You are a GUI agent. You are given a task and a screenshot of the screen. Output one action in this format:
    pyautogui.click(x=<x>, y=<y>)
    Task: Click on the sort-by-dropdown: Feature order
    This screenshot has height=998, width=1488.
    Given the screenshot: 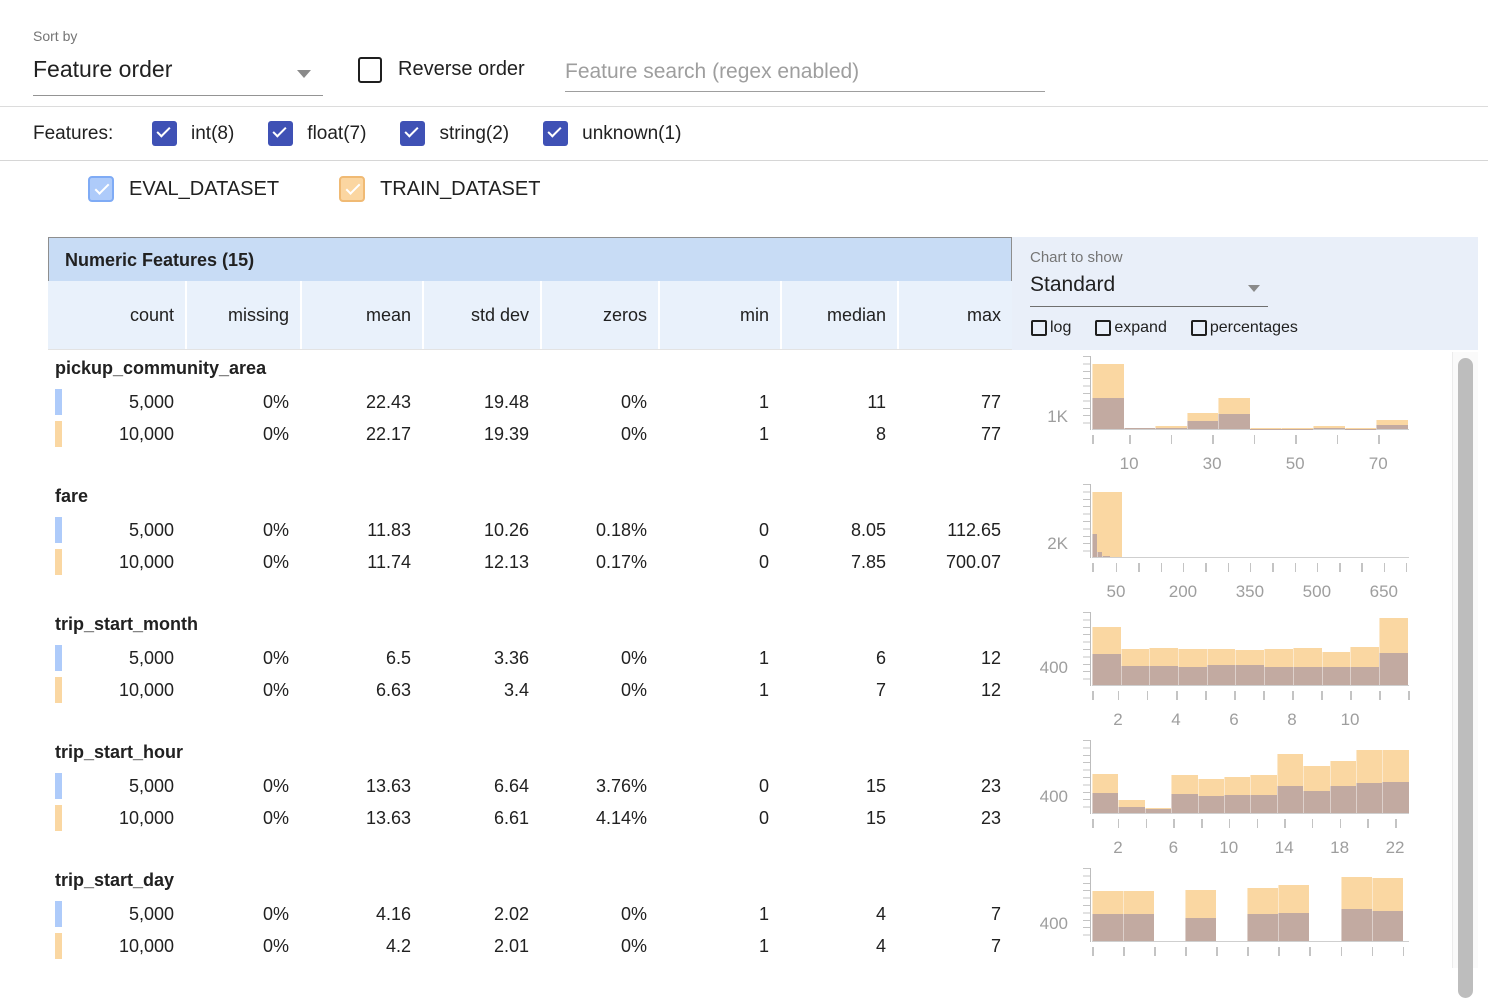 What is the action you would take?
    pyautogui.click(x=178, y=76)
    